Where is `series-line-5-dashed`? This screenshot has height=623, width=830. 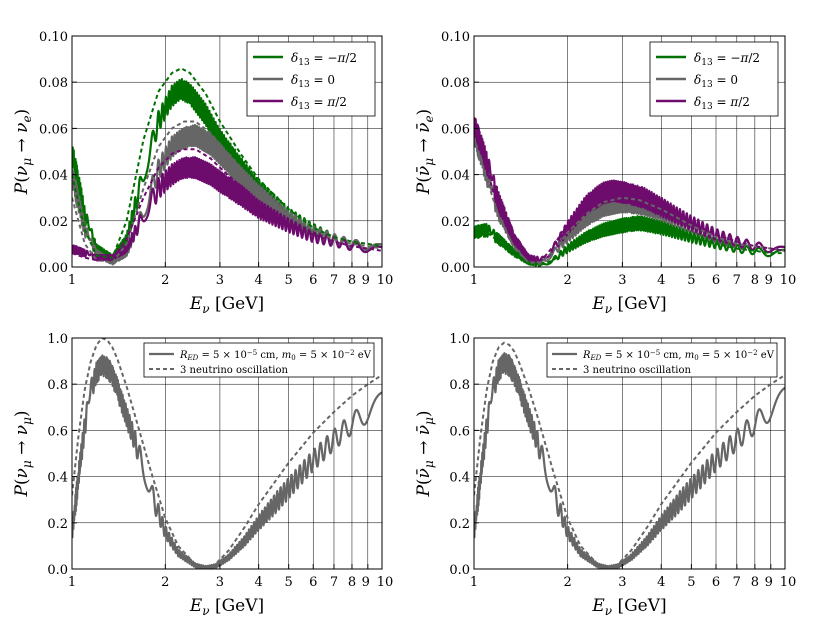 series-line-5-dashed is located at coordinates (227, 205).